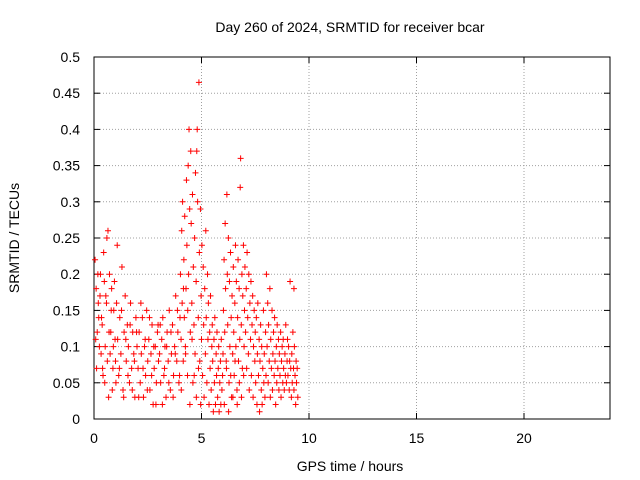  What do you see at coordinates (417, 438) in the screenshot?
I see `x-tick-label: 15` at bounding box center [417, 438].